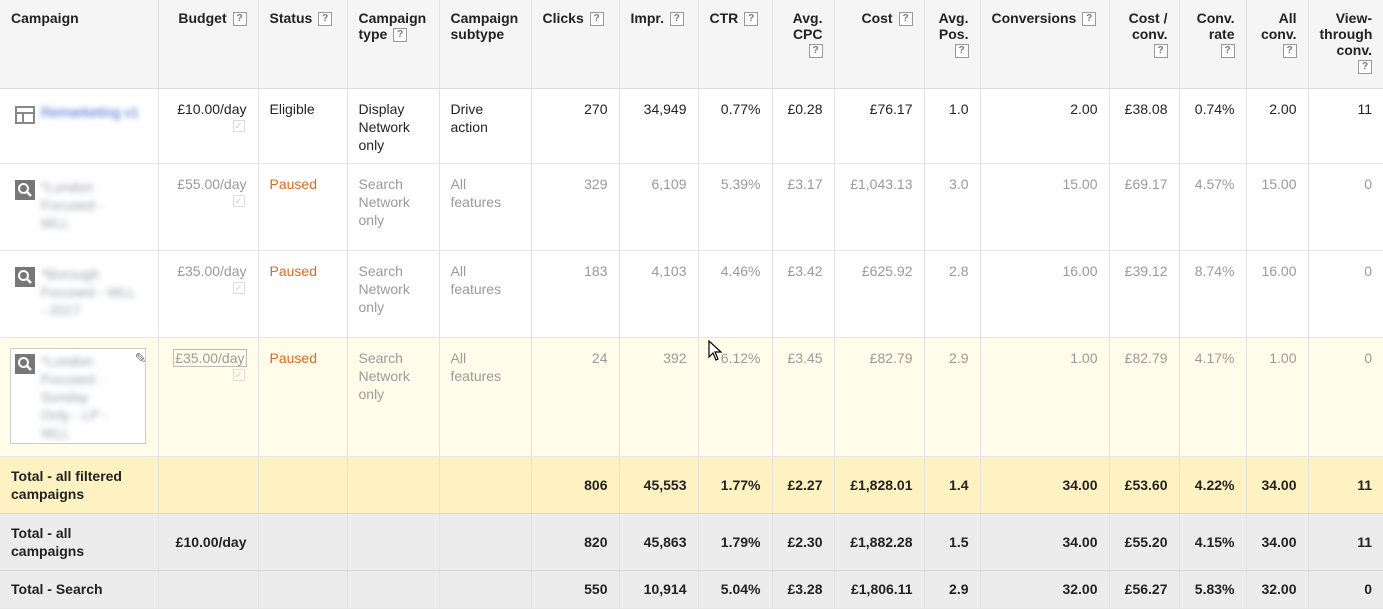  Describe the element at coordinates (208, 542) in the screenshot. I see `budget-cell: £10.00/day` at that location.